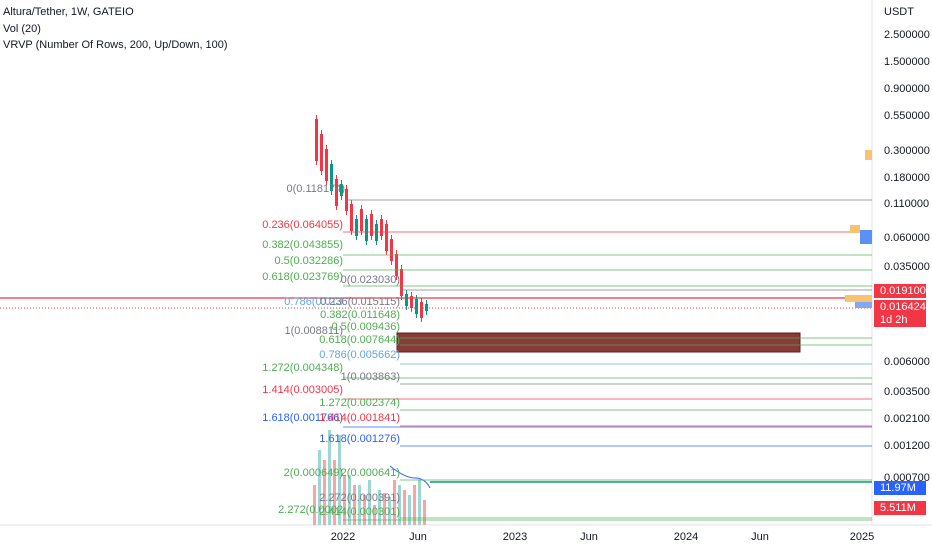  I want to click on price-axis-label: 0.006000, so click(907, 362).